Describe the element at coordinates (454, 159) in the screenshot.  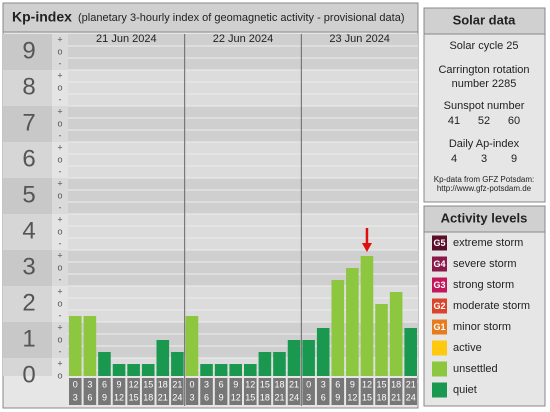
I see `ap-value: 4` at that location.